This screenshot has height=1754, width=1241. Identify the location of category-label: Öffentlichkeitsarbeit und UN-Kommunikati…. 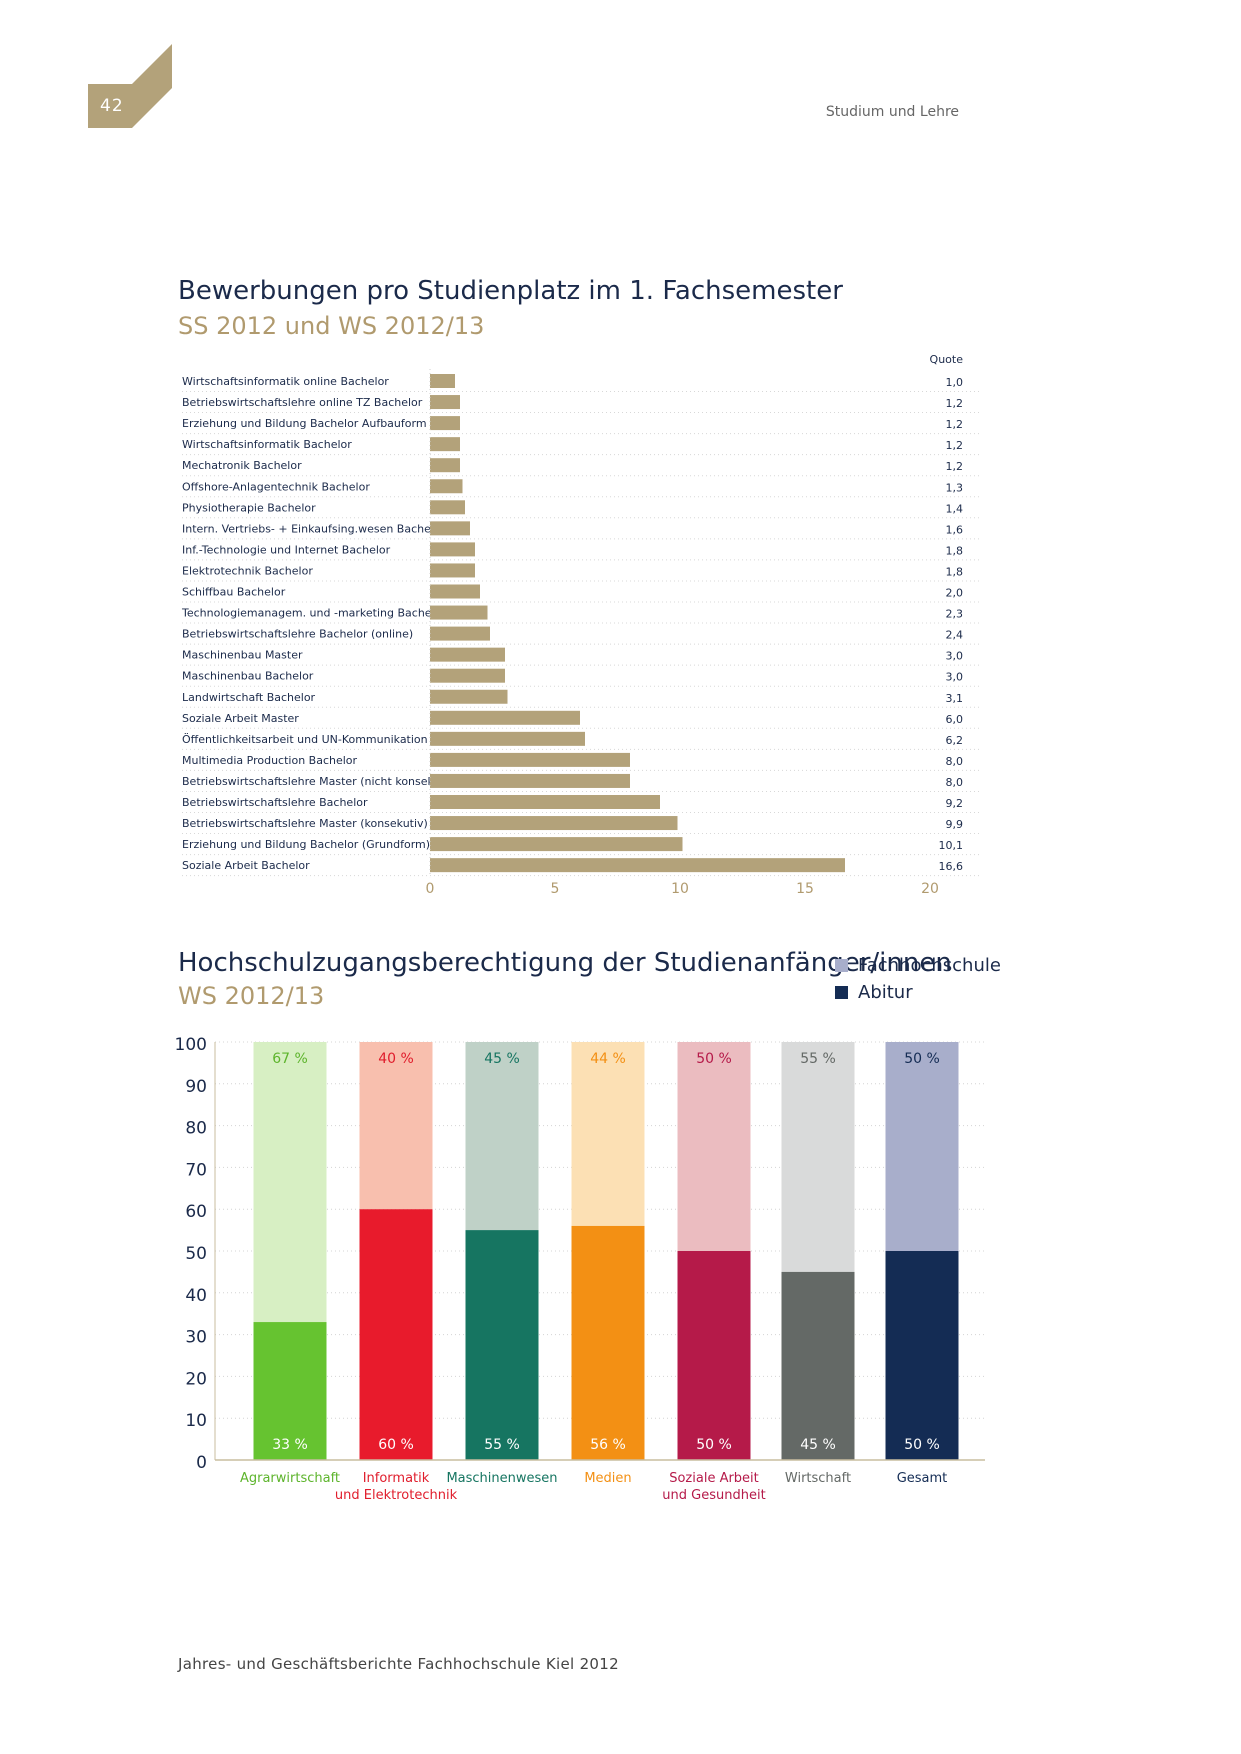
(314, 739).